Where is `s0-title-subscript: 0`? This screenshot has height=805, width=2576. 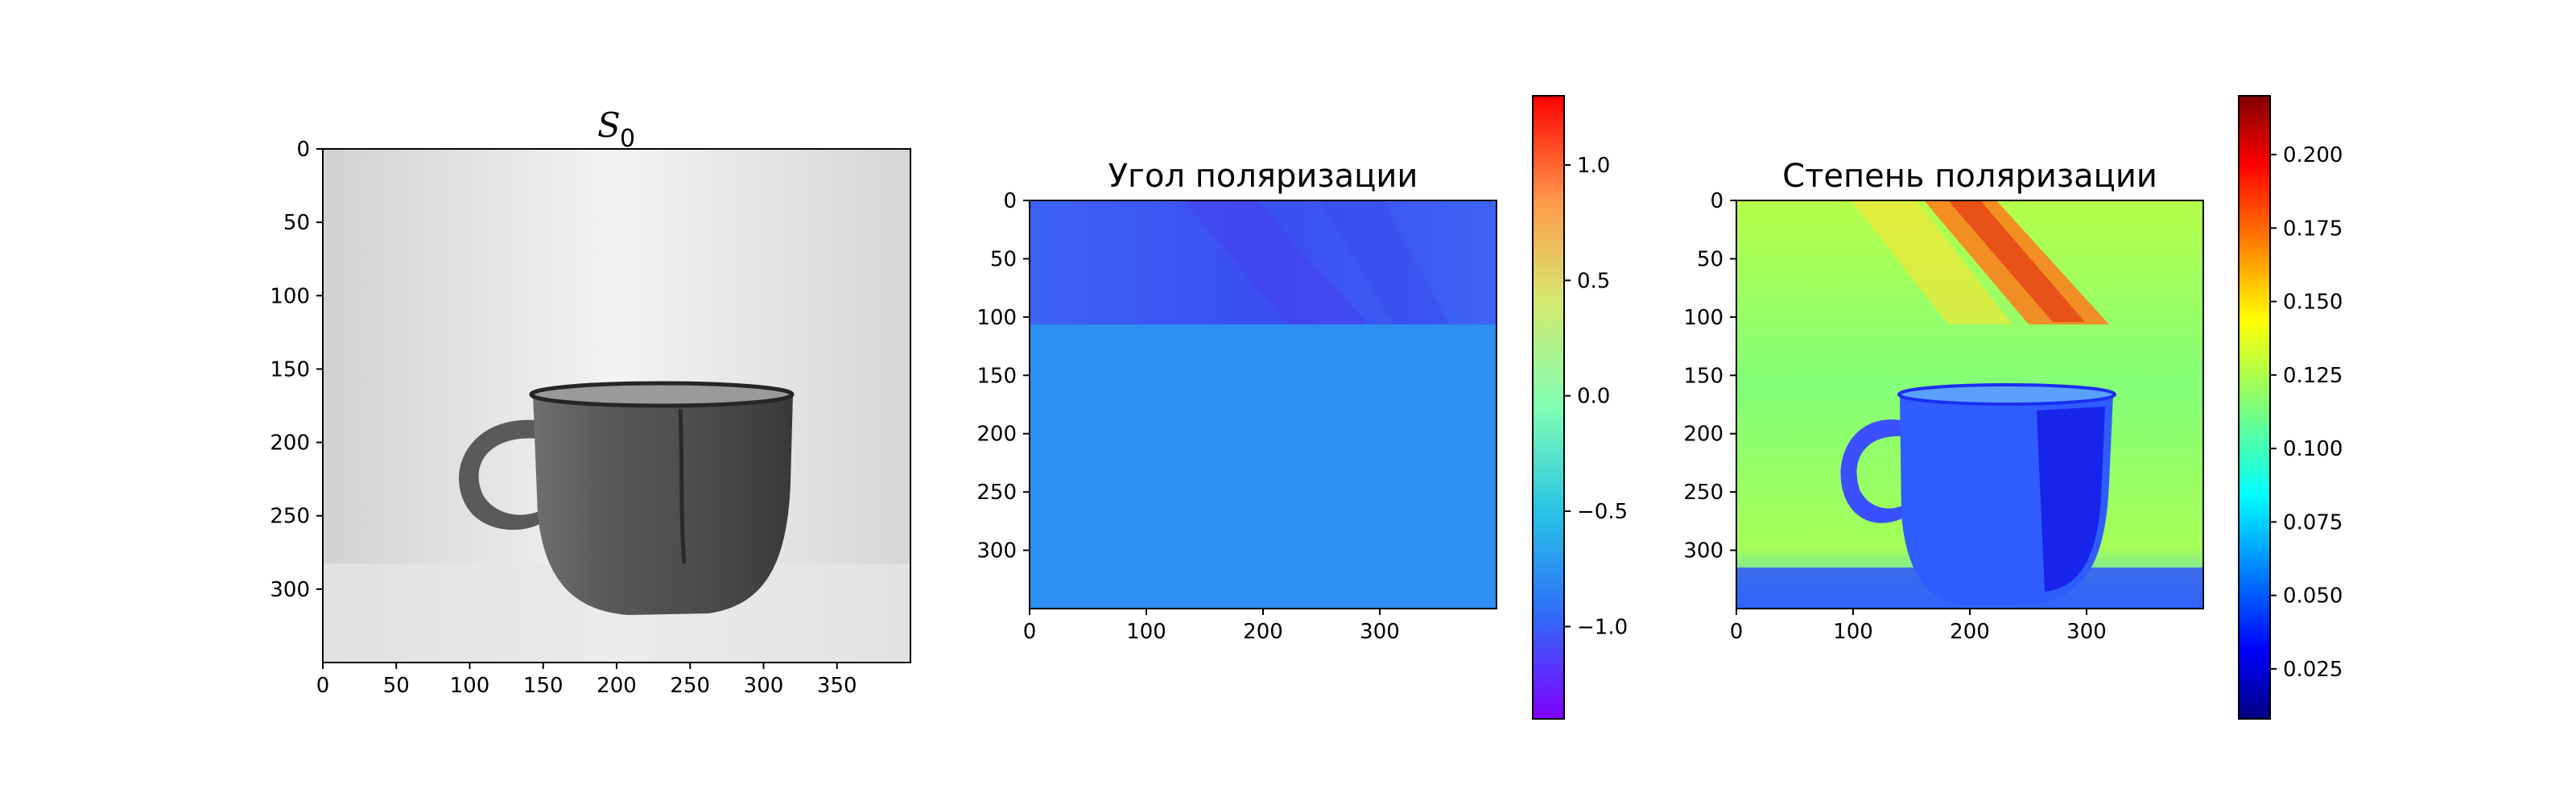
s0-title-subscript: 0 is located at coordinates (627, 139).